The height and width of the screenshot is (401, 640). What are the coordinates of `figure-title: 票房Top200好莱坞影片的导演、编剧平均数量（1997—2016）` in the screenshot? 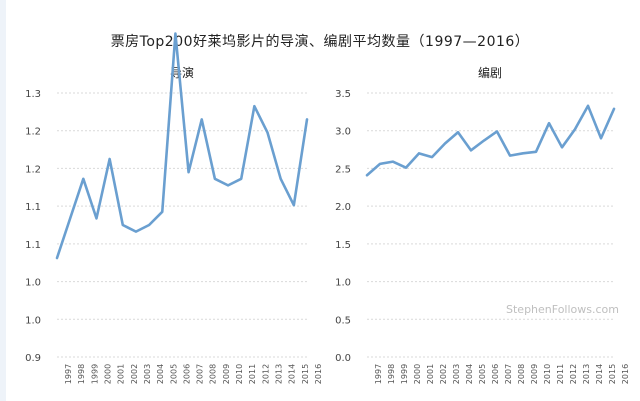 It's located at (320, 42).